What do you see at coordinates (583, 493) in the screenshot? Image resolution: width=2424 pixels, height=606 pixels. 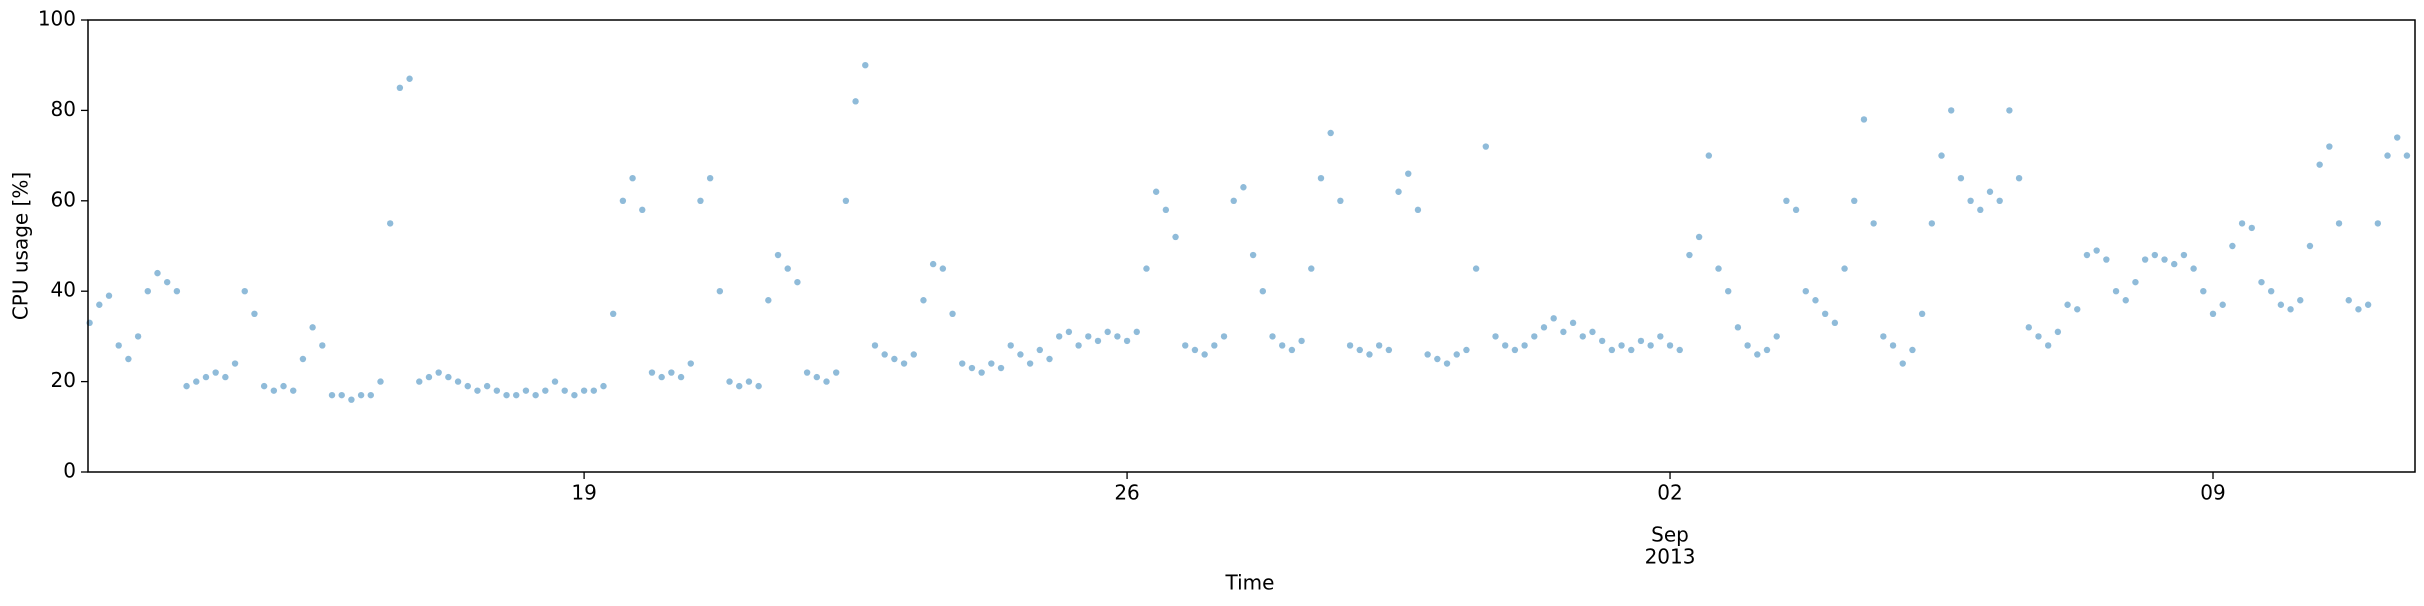 I see `x-tick-label: 19` at bounding box center [583, 493].